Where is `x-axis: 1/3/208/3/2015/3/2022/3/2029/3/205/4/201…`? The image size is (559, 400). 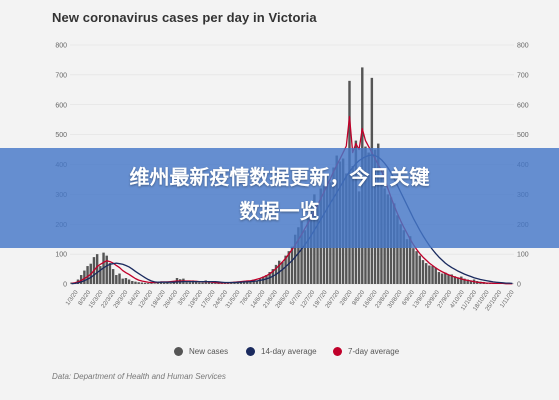 x-axis: 1/3/208/3/2015/3/2022/3/2029/3/205/4/201… is located at coordinates (290, 300).